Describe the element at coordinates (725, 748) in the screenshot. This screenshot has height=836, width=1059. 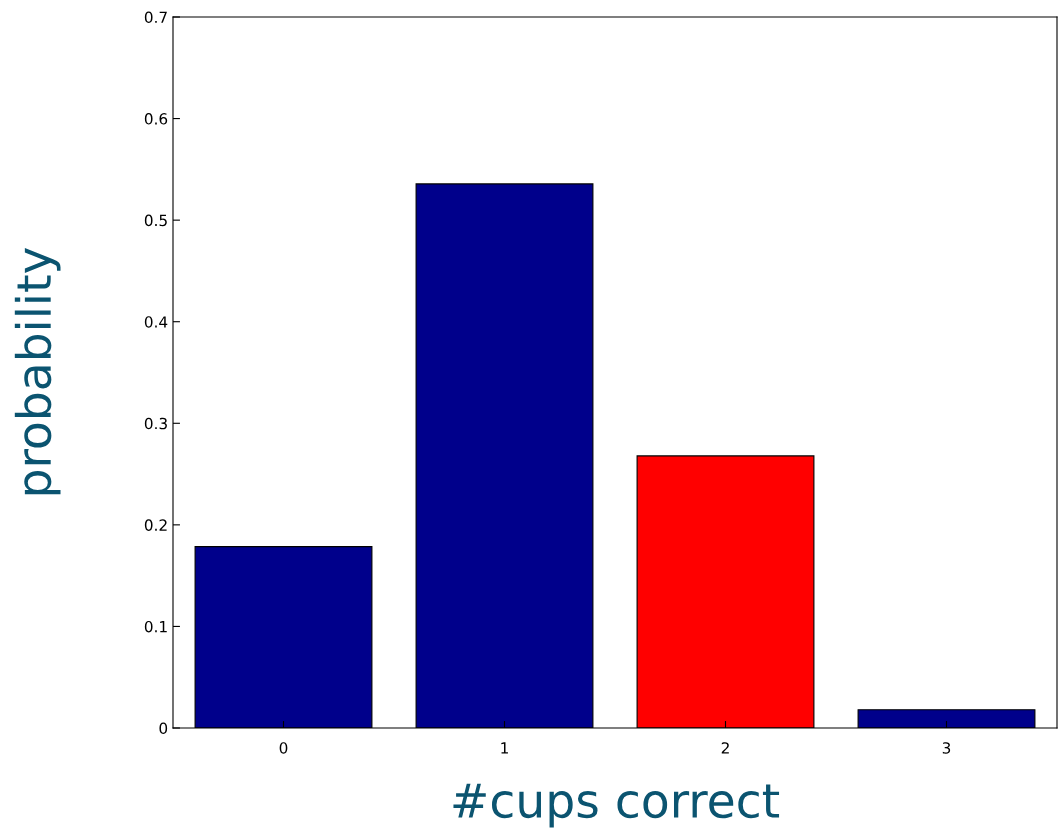
I see `x-tick-label: 2` at that location.